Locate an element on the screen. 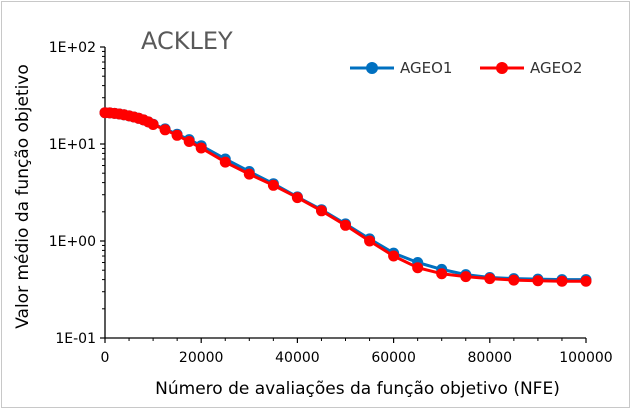 The width and height of the screenshot is (633, 411). y-tick-label: 1E+01 is located at coordinates (72, 145).